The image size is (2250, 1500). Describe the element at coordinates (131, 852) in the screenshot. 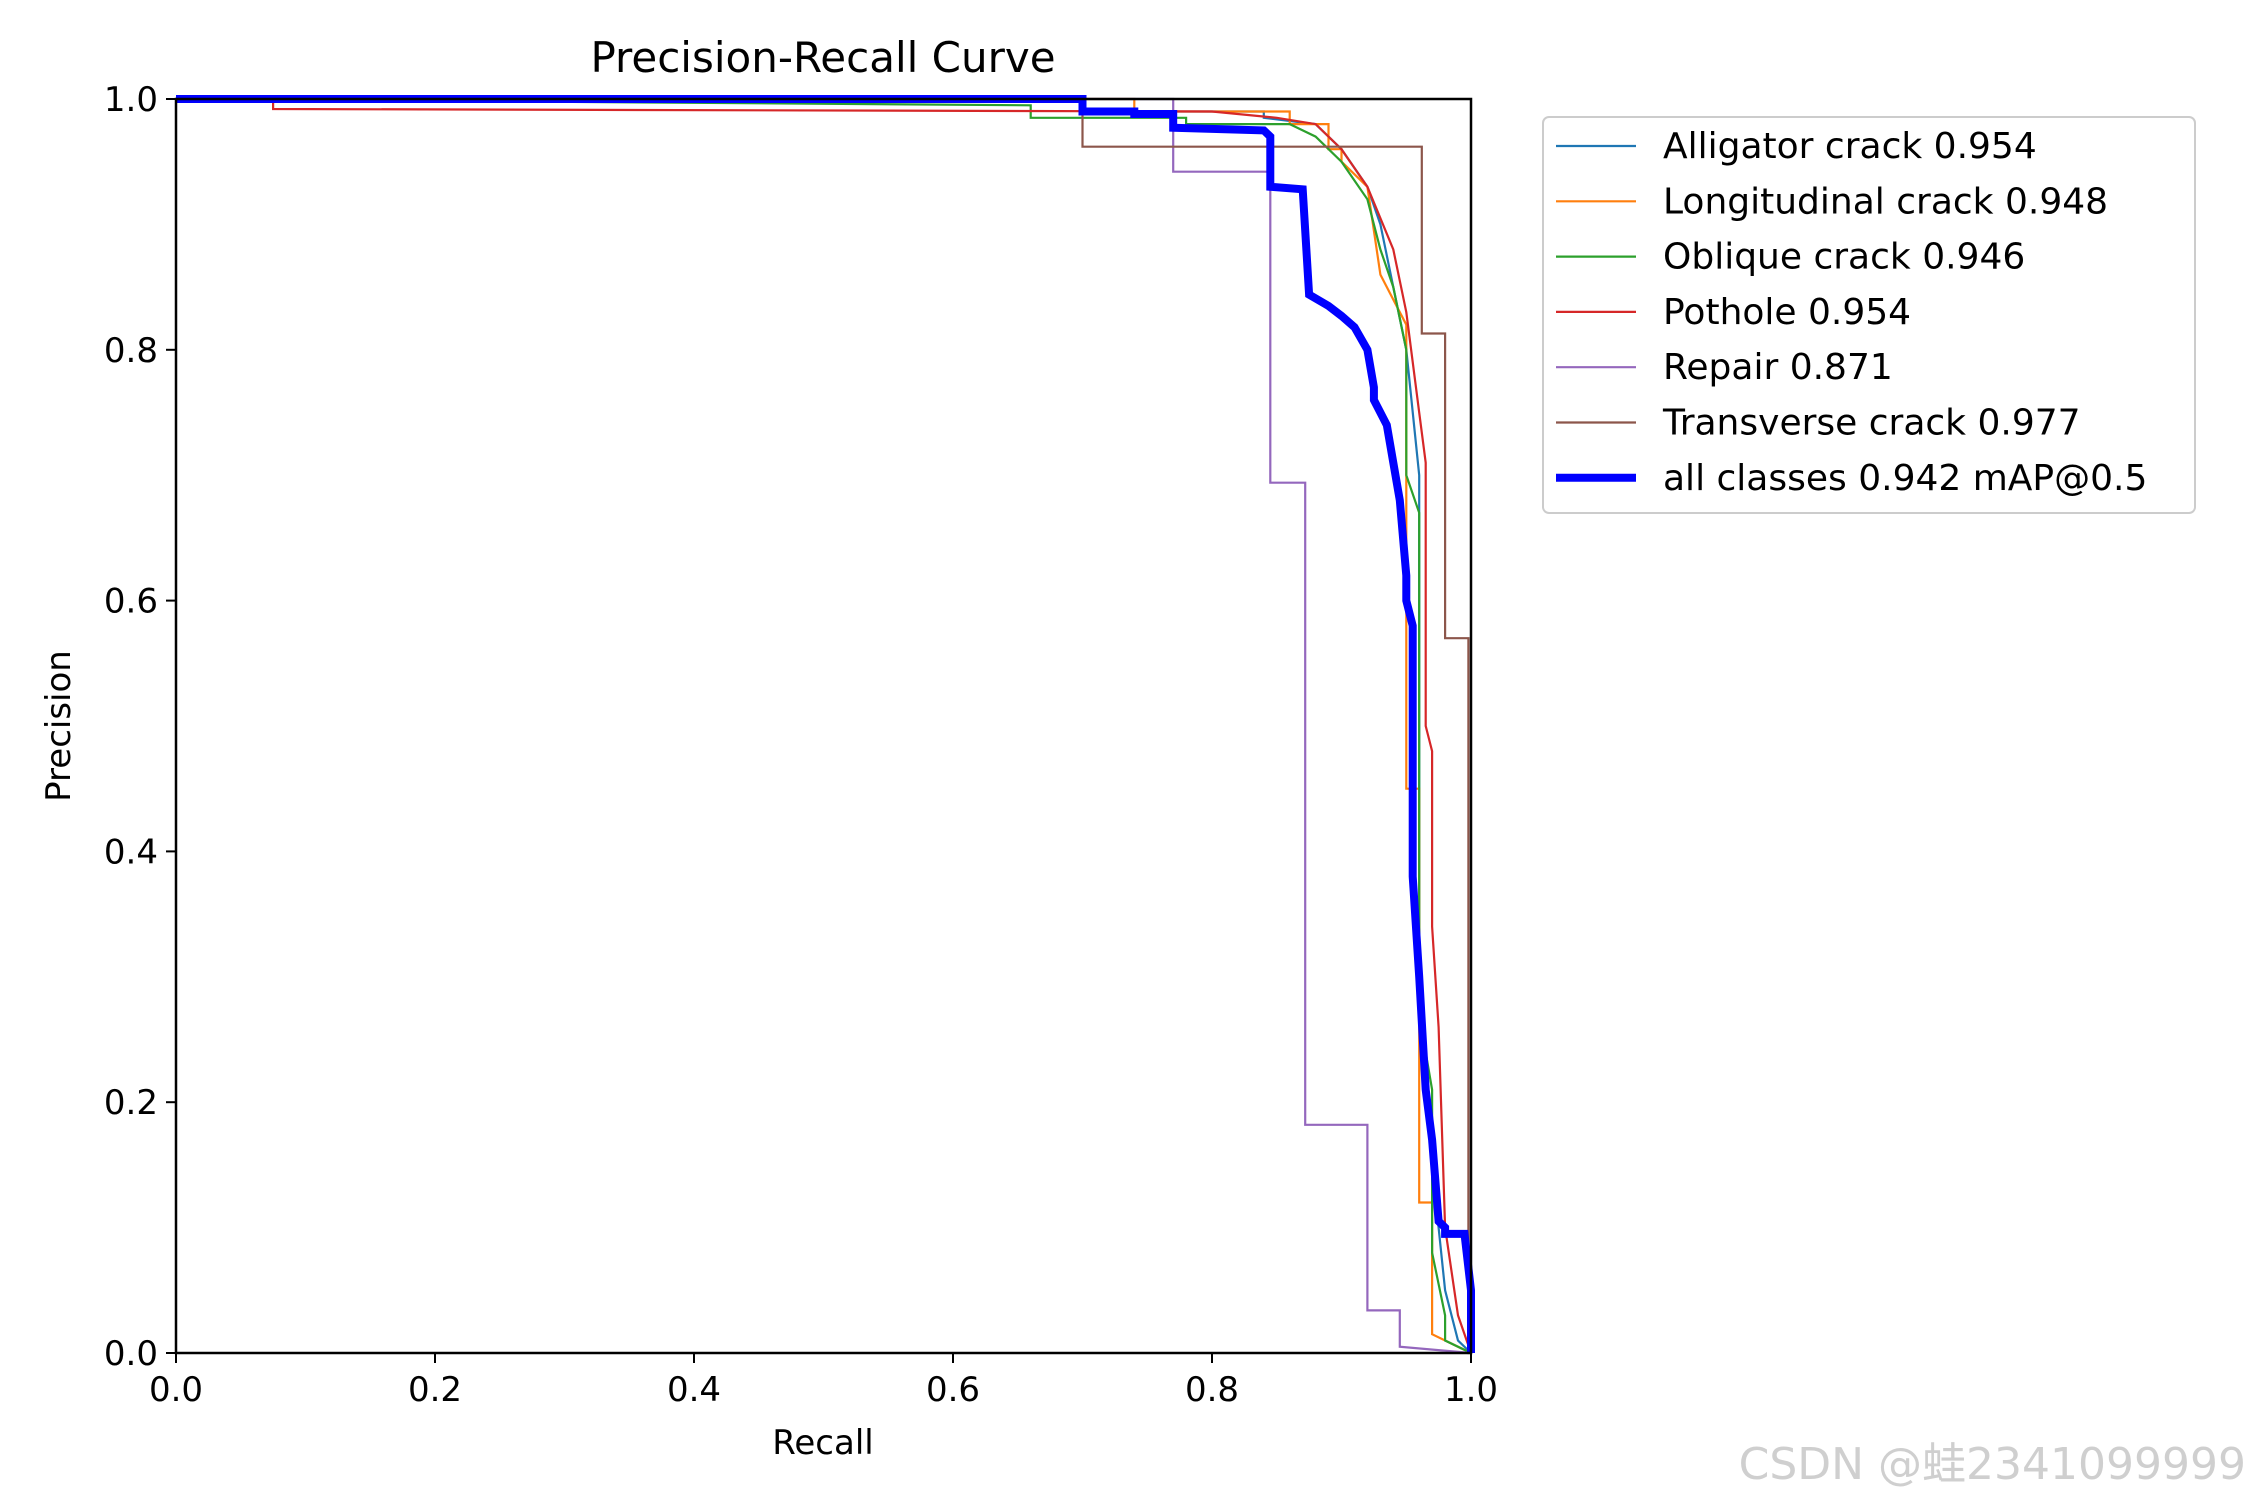

I see `y-tick-label: 0.4` at that location.